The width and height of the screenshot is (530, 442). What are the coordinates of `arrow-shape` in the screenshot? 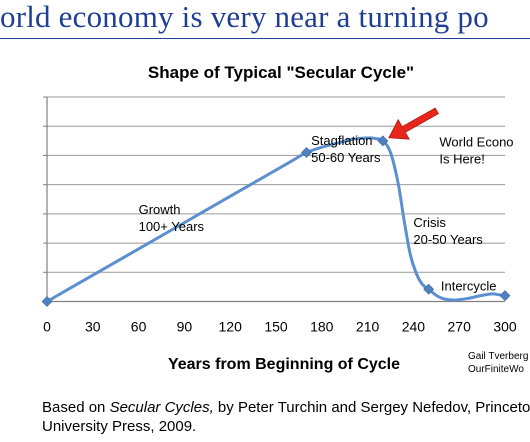 It's located at (413, 123).